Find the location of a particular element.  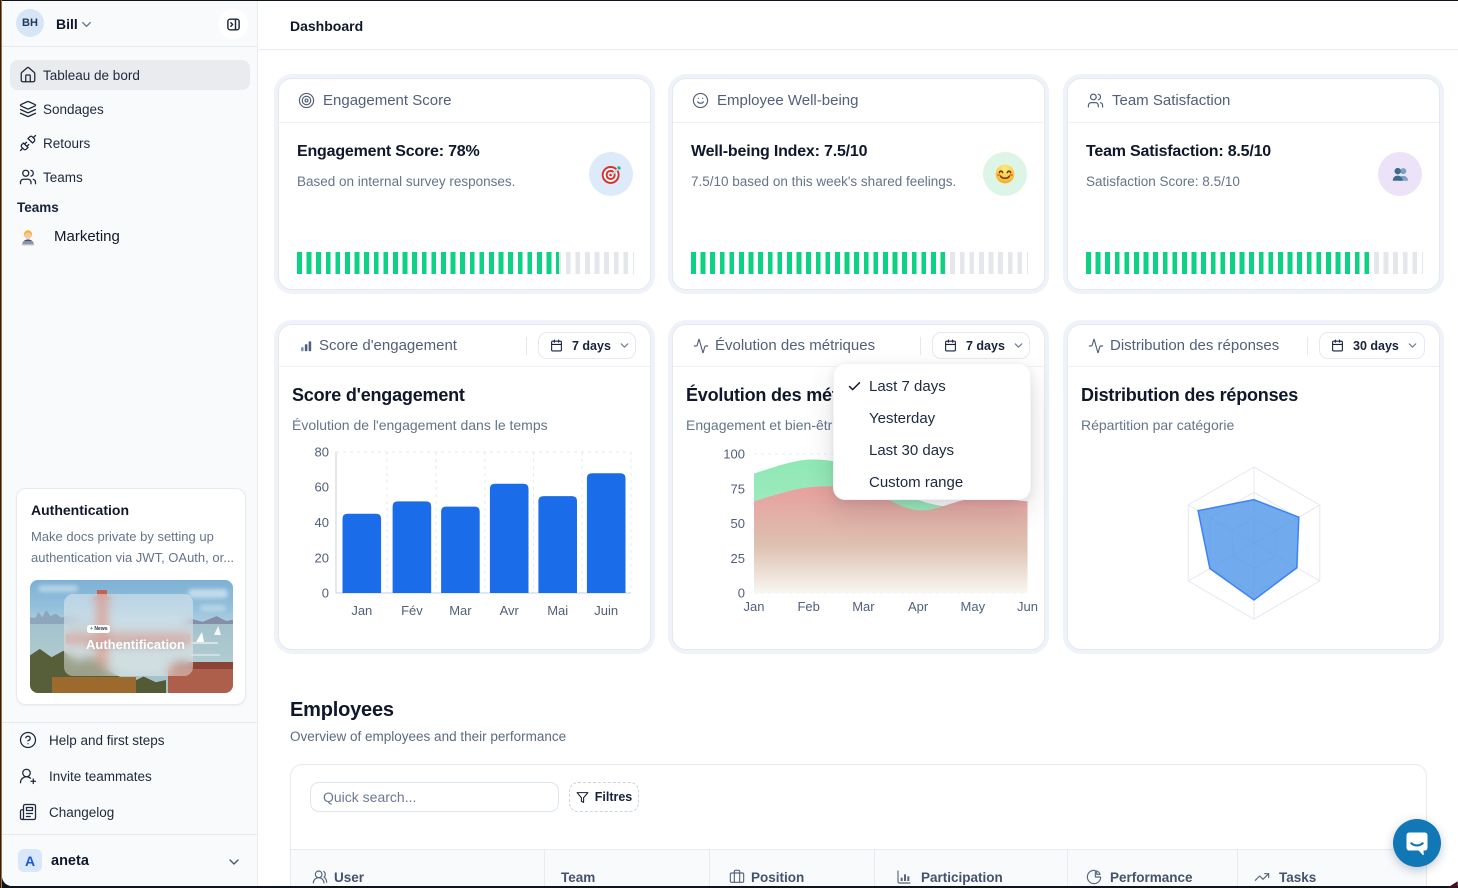

svg-text: Juin is located at coordinates (606, 610).